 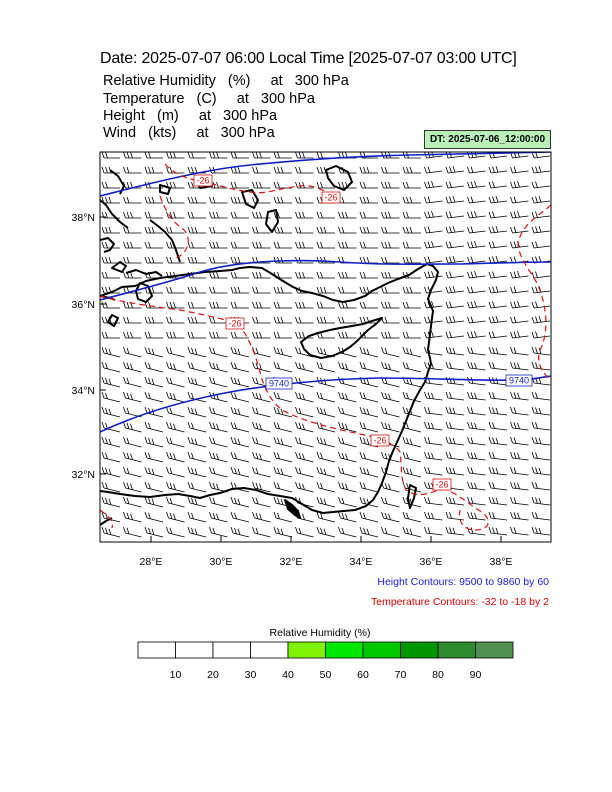 I want to click on colorbar-tick-label: 20, so click(x=213, y=675).